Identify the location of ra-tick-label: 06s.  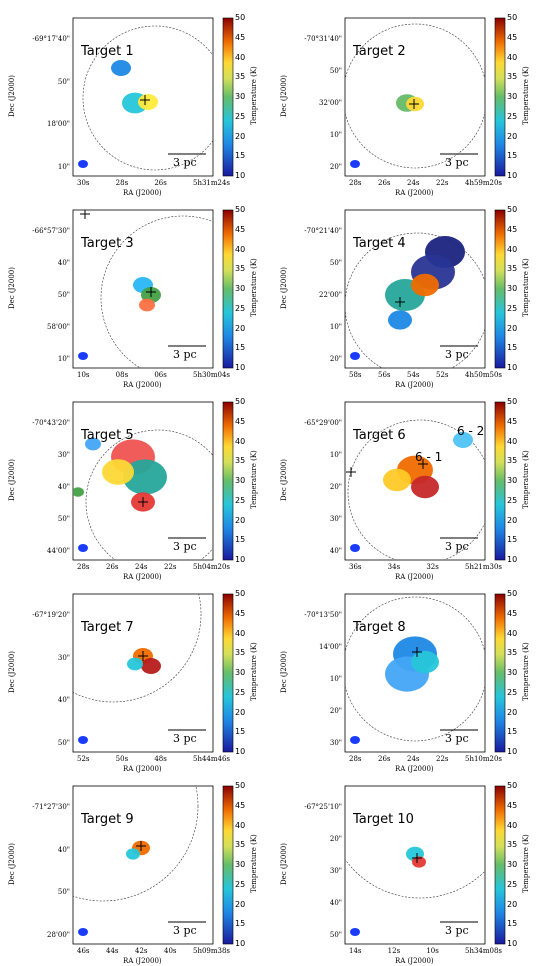
(160, 375).